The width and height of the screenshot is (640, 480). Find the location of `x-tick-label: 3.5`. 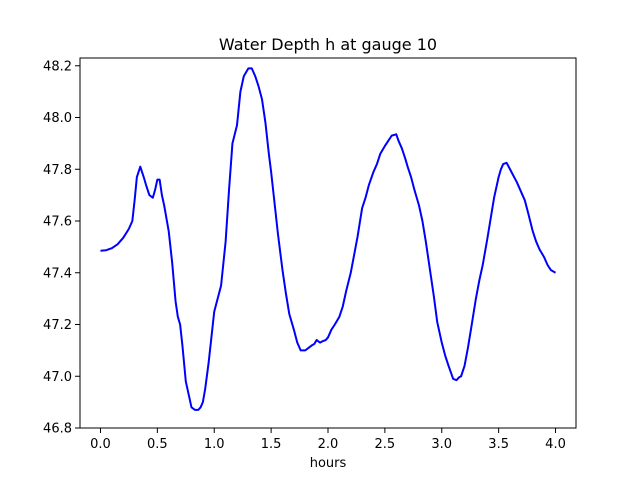

x-tick-label: 3.5 is located at coordinates (498, 444).